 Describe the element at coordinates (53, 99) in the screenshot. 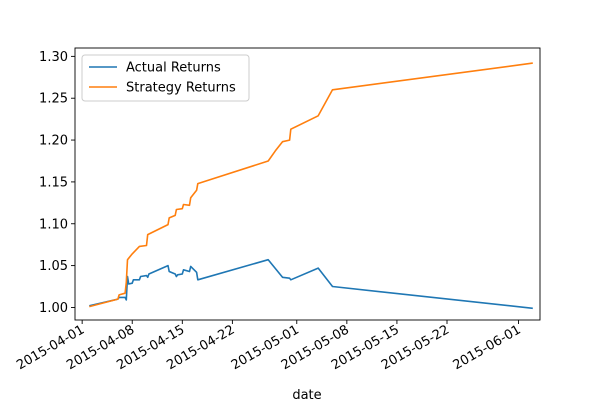

I see `y-tick-label: 1.25` at that location.